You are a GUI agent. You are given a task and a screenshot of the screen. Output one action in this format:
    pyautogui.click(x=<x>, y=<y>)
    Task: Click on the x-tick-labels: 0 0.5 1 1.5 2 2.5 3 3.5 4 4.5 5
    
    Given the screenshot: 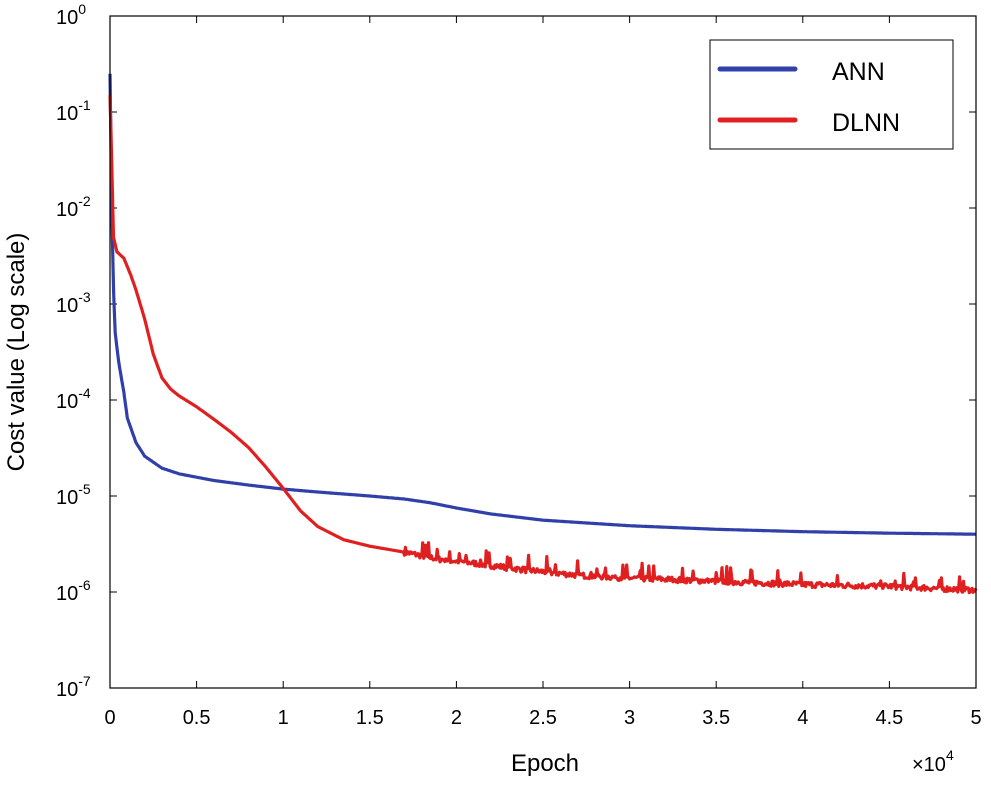 What is the action you would take?
    pyautogui.click(x=542, y=718)
    